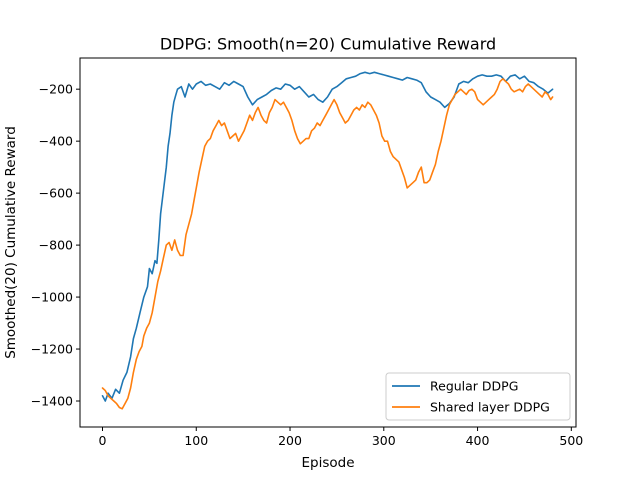 This screenshot has width=640, height=480. Describe the element at coordinates (478, 440) in the screenshot. I see `x-tick-label: 400` at that location.